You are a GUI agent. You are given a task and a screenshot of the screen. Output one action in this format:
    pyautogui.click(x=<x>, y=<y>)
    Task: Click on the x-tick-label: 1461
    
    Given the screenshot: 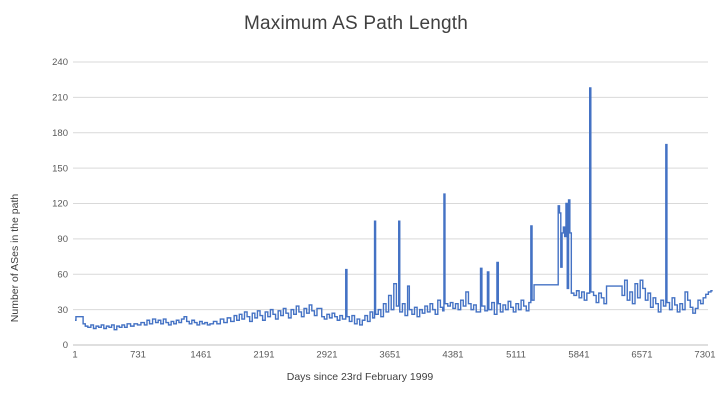 What is the action you would take?
    pyautogui.click(x=200, y=355)
    